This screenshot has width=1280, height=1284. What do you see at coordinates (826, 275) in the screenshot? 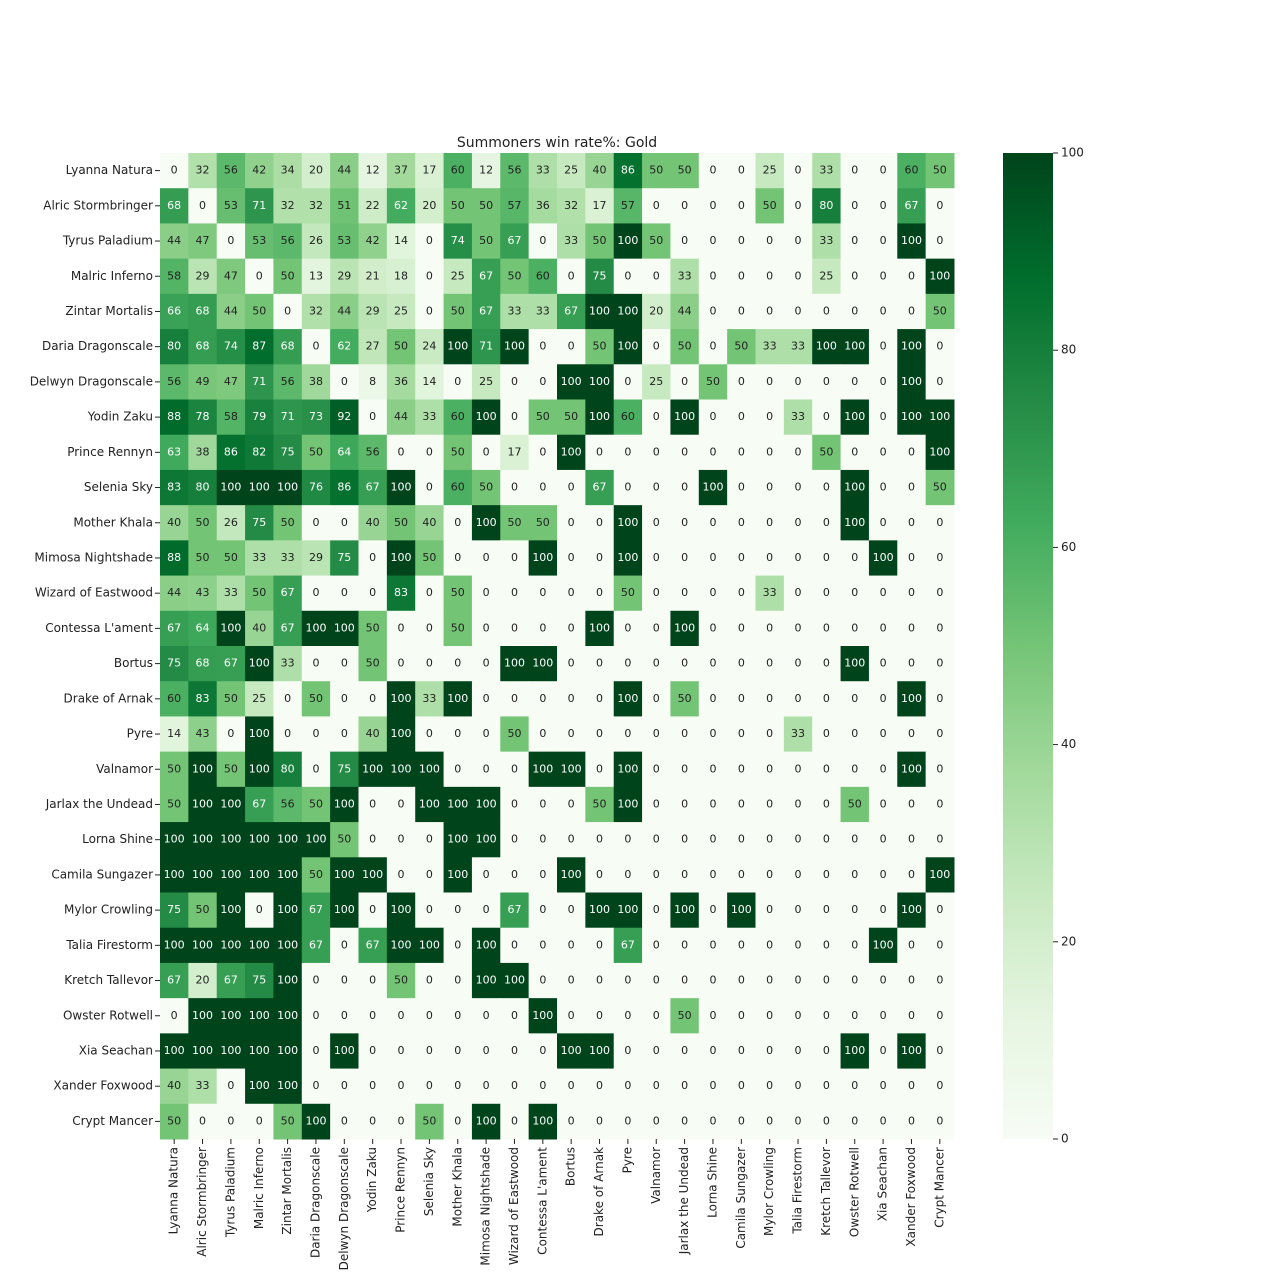
I see `cell-label: 25` at bounding box center [826, 275].